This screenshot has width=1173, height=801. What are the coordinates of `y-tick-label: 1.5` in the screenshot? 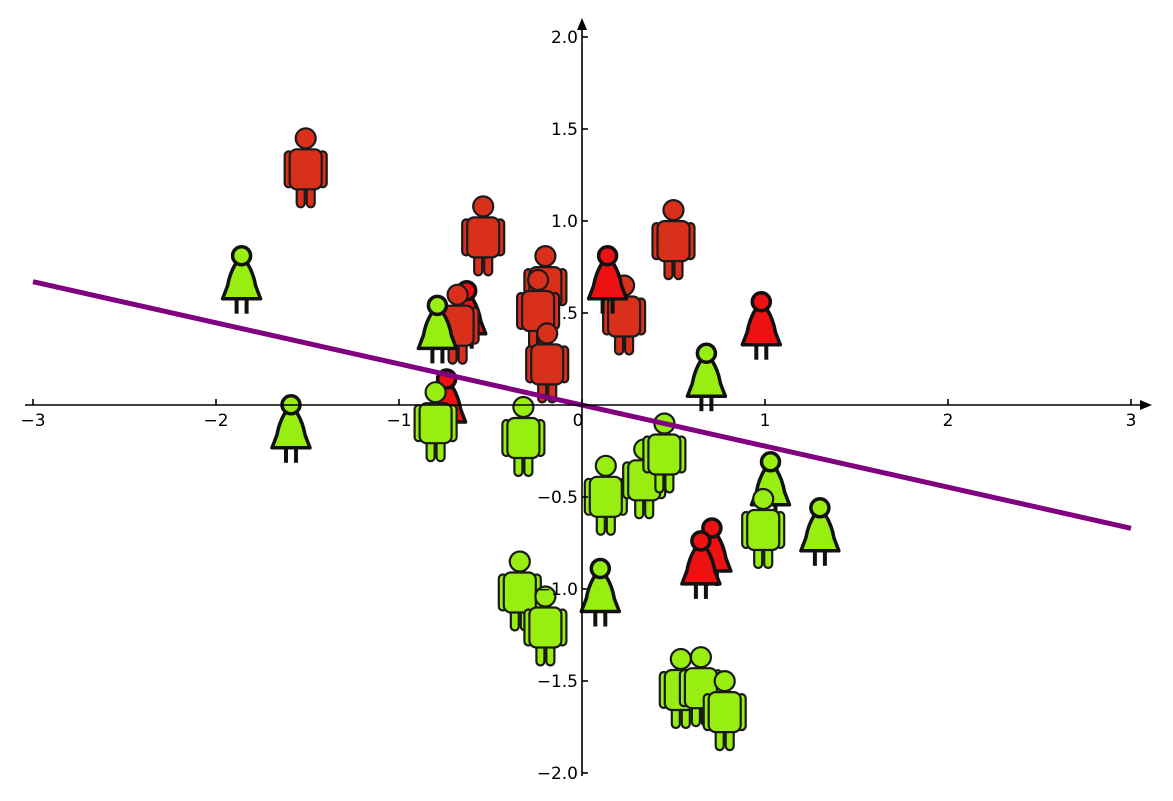 It's located at (564, 130).